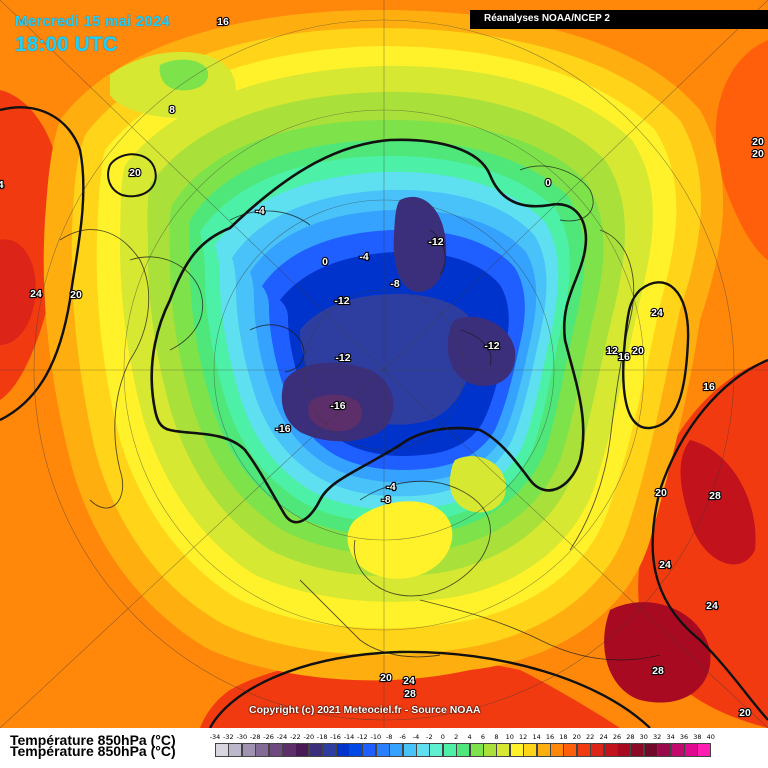 The image size is (768, 768). I want to click on legend-tick: 20, so click(576, 737).